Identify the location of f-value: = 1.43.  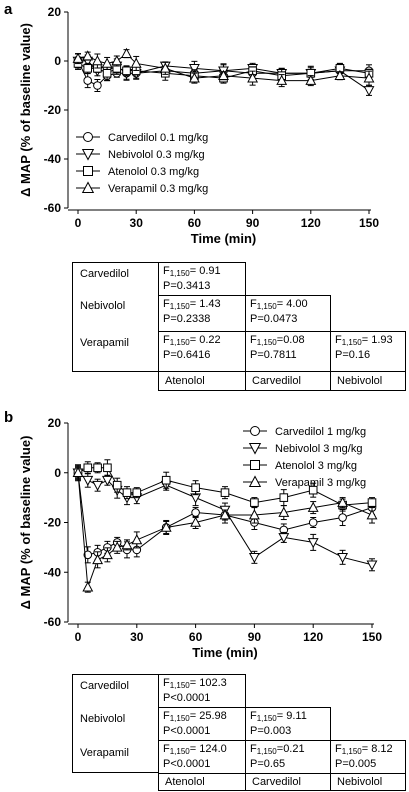
(205, 304).